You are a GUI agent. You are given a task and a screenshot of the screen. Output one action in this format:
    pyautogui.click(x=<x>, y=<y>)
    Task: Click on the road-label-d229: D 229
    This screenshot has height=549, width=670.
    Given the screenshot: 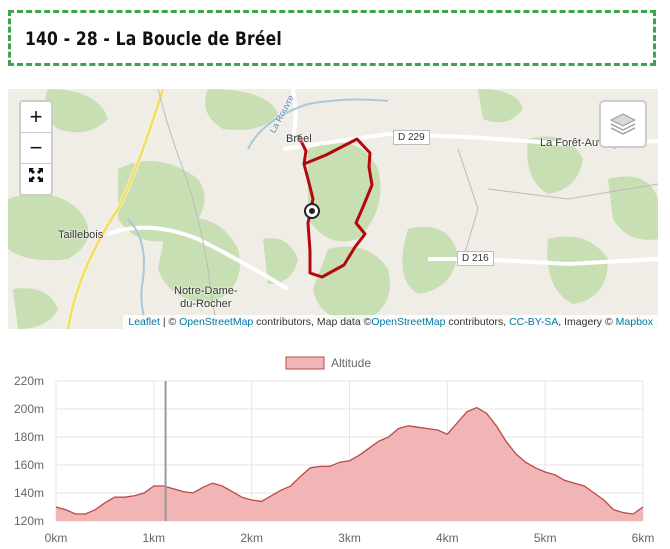 What is the action you would take?
    pyautogui.click(x=411, y=137)
    